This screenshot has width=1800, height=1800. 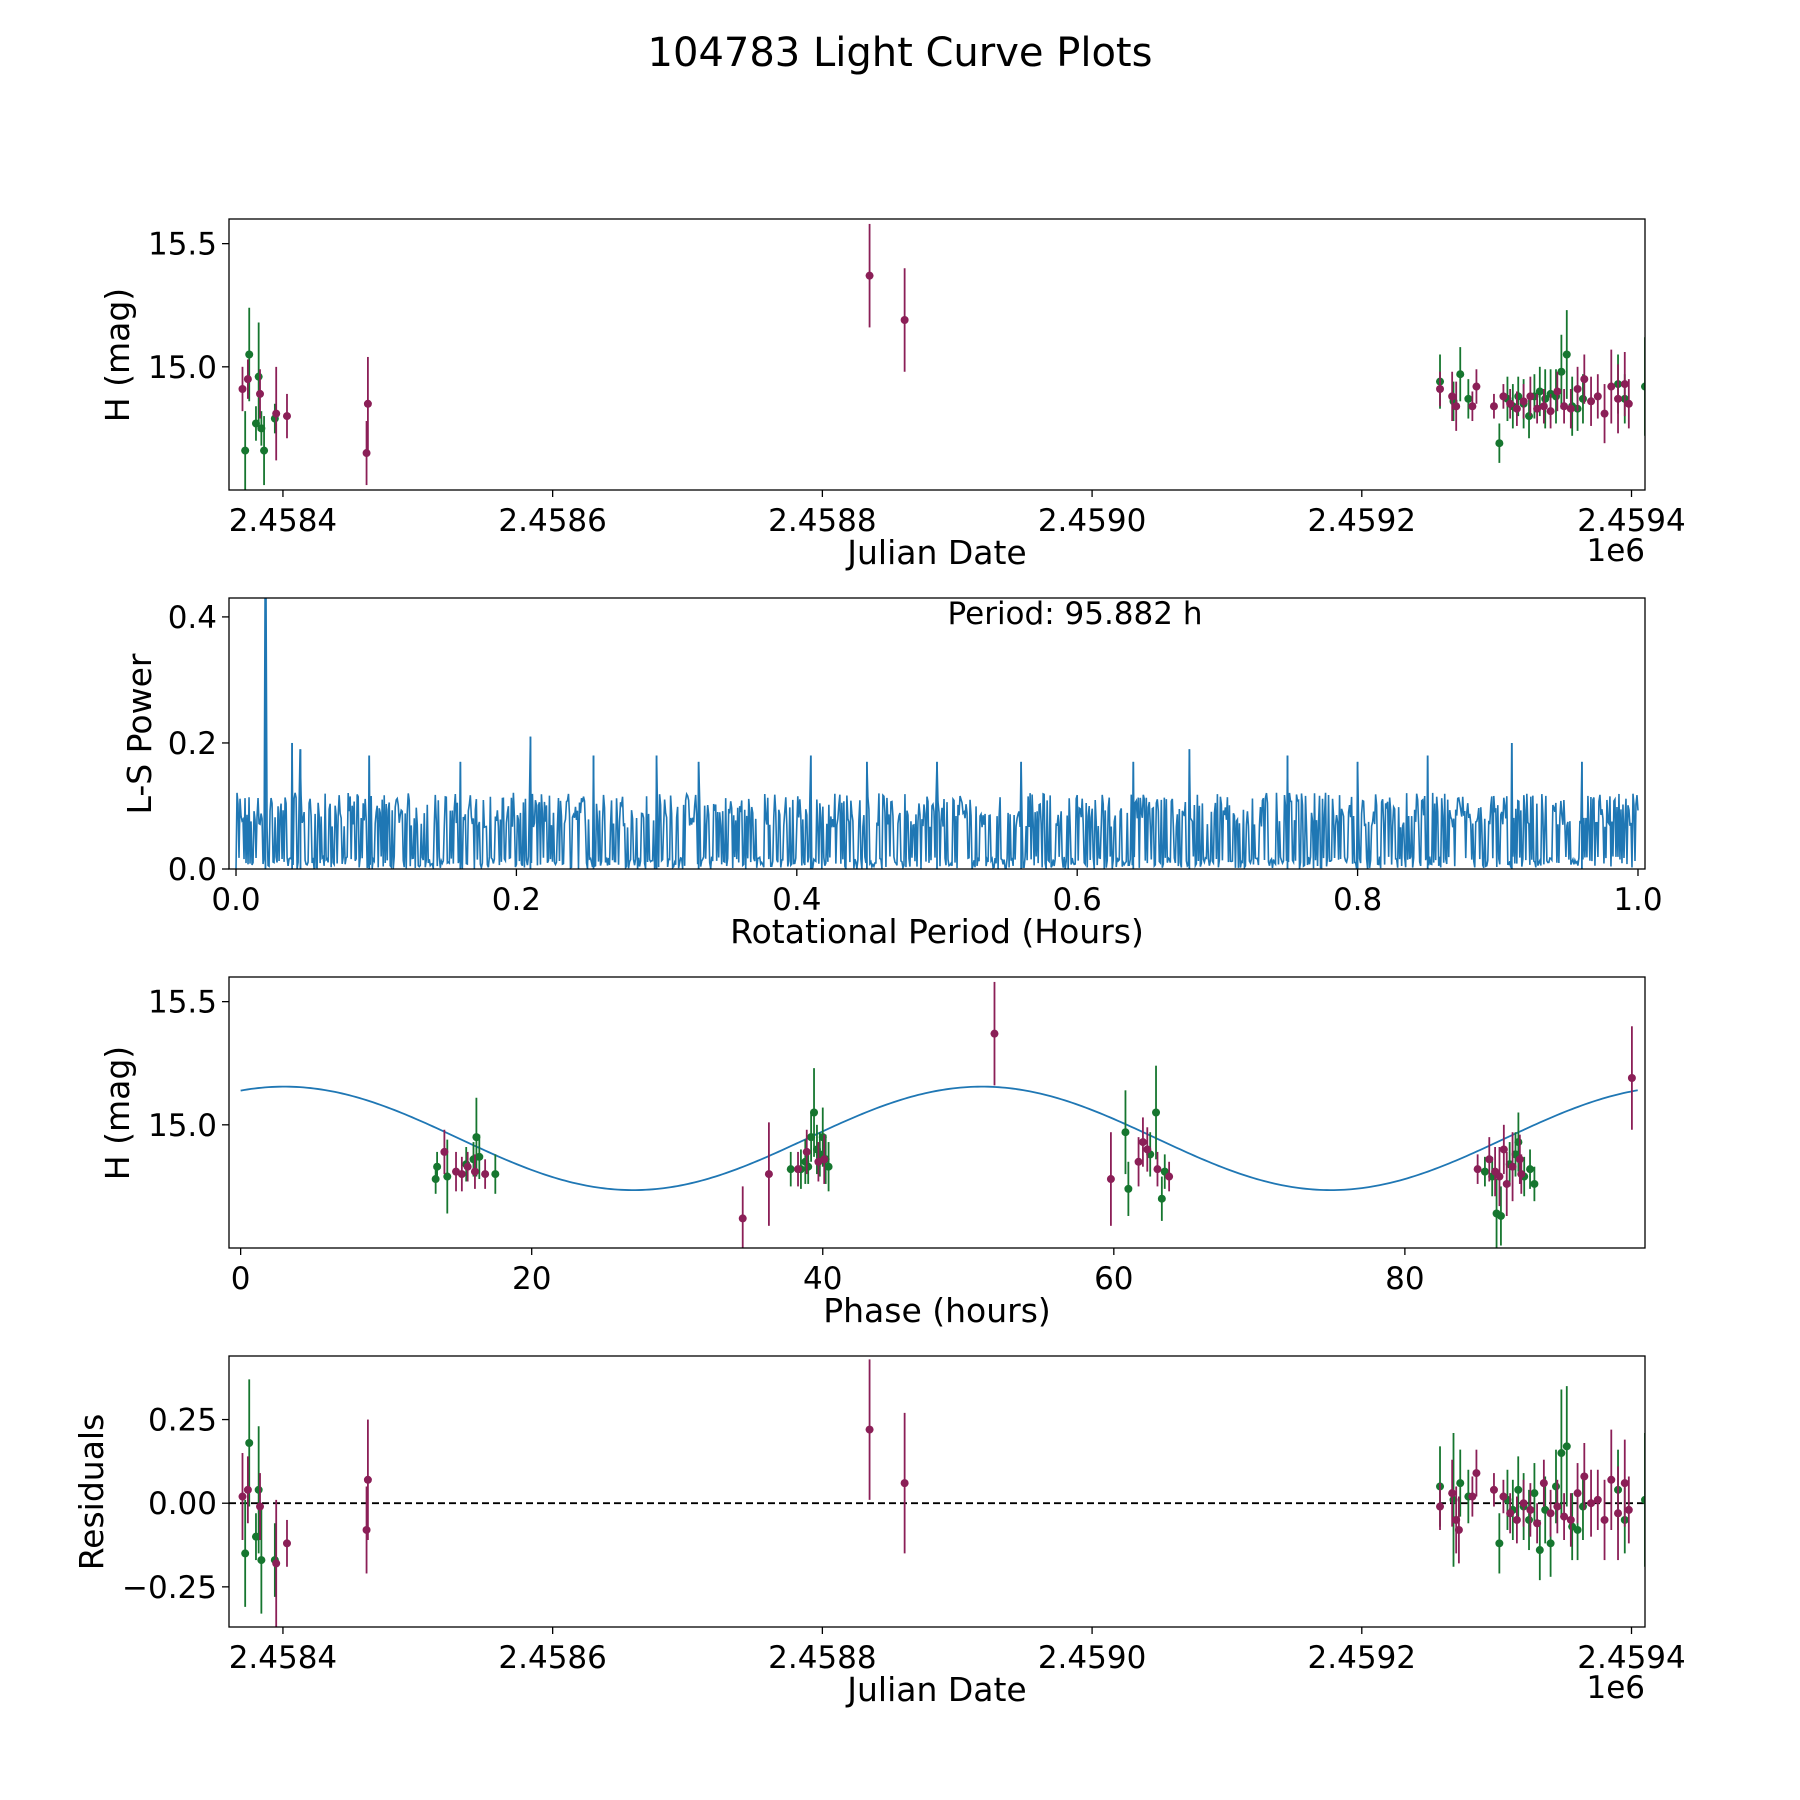 What do you see at coordinates (192, 618) in the screenshot?
I see `periodogram-ytick-label: 0.4` at bounding box center [192, 618].